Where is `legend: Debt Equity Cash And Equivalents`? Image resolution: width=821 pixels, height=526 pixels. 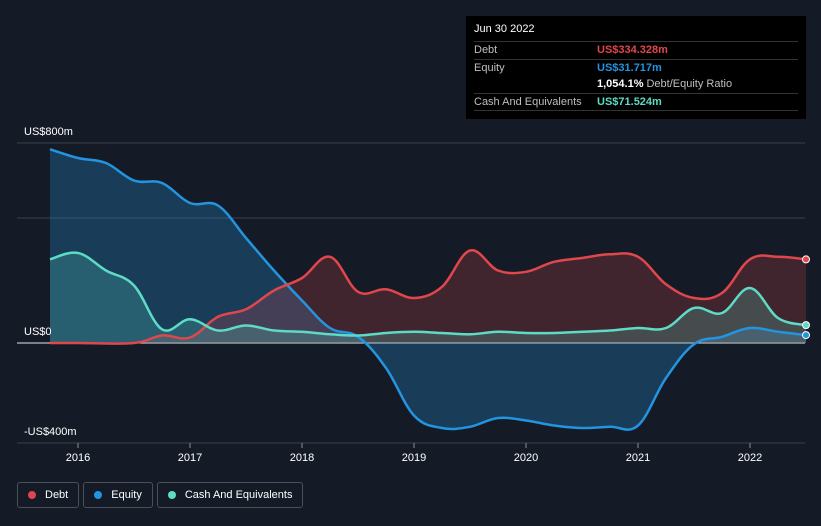
legend: Debt Equity Cash And Equivalents is located at coordinates (160, 495).